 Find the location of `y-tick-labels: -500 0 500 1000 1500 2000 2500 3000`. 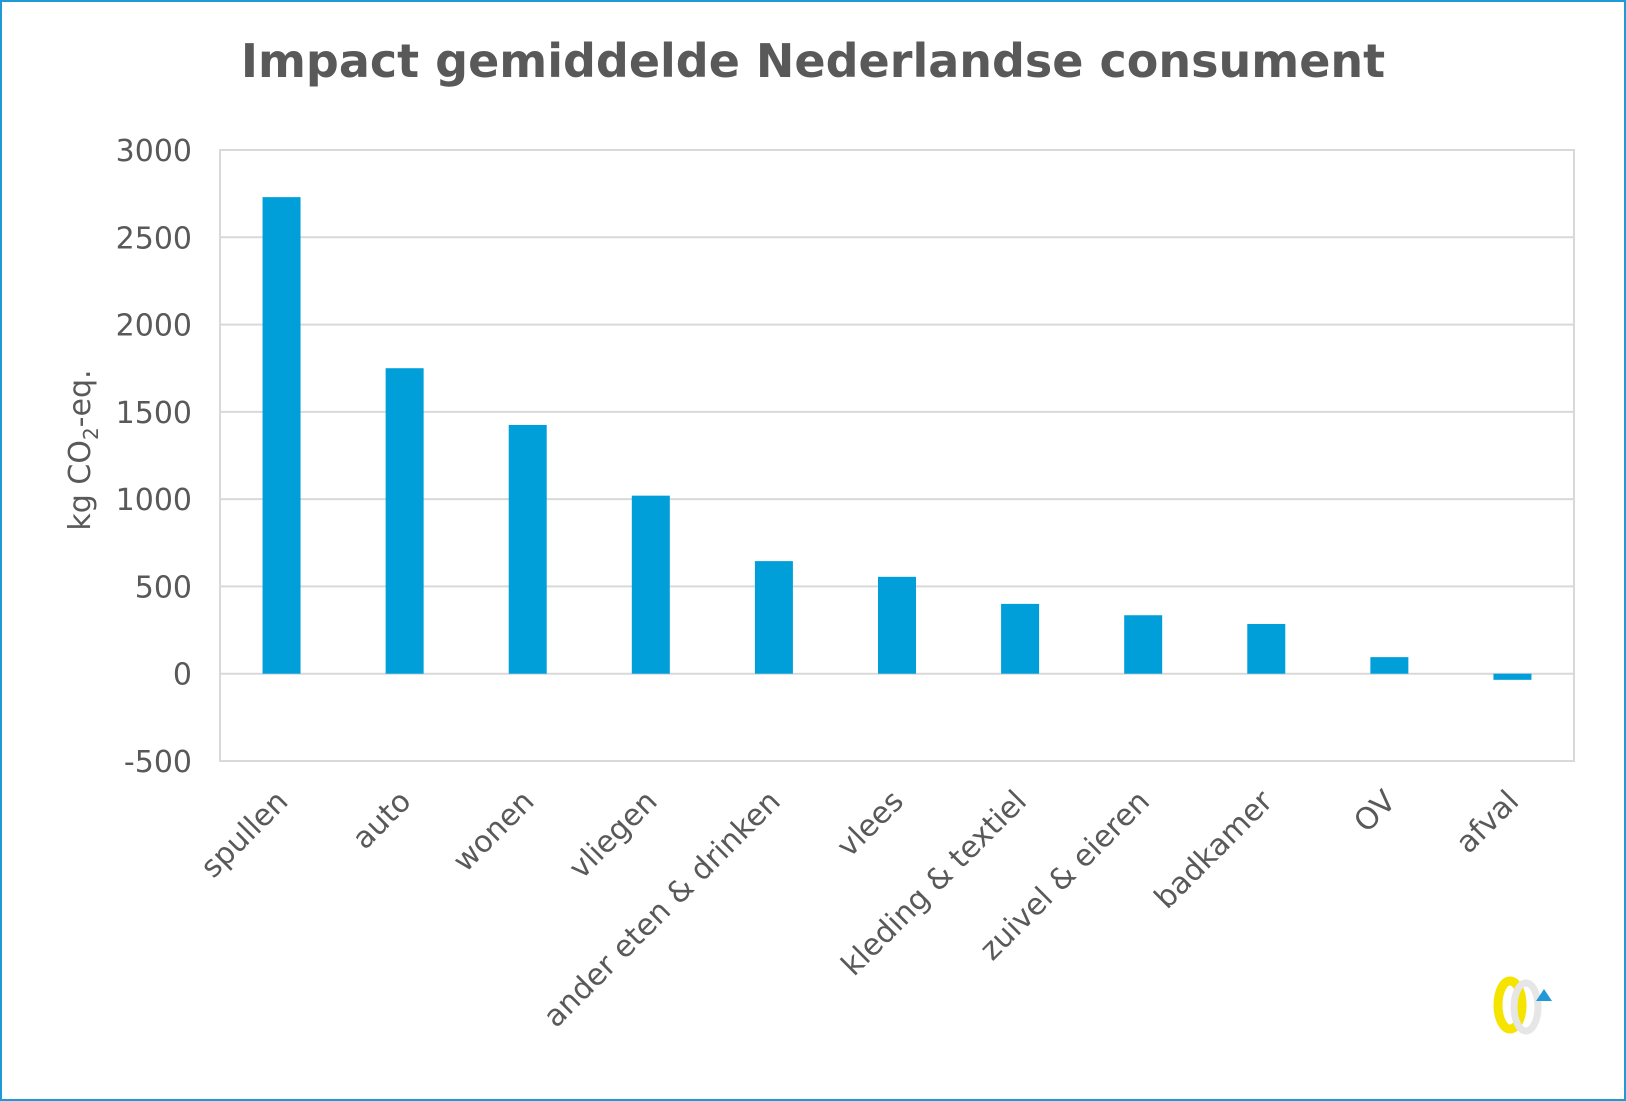

y-tick-labels: -500 0 500 1000 1500 2000 2500 3000 is located at coordinates (154, 457).